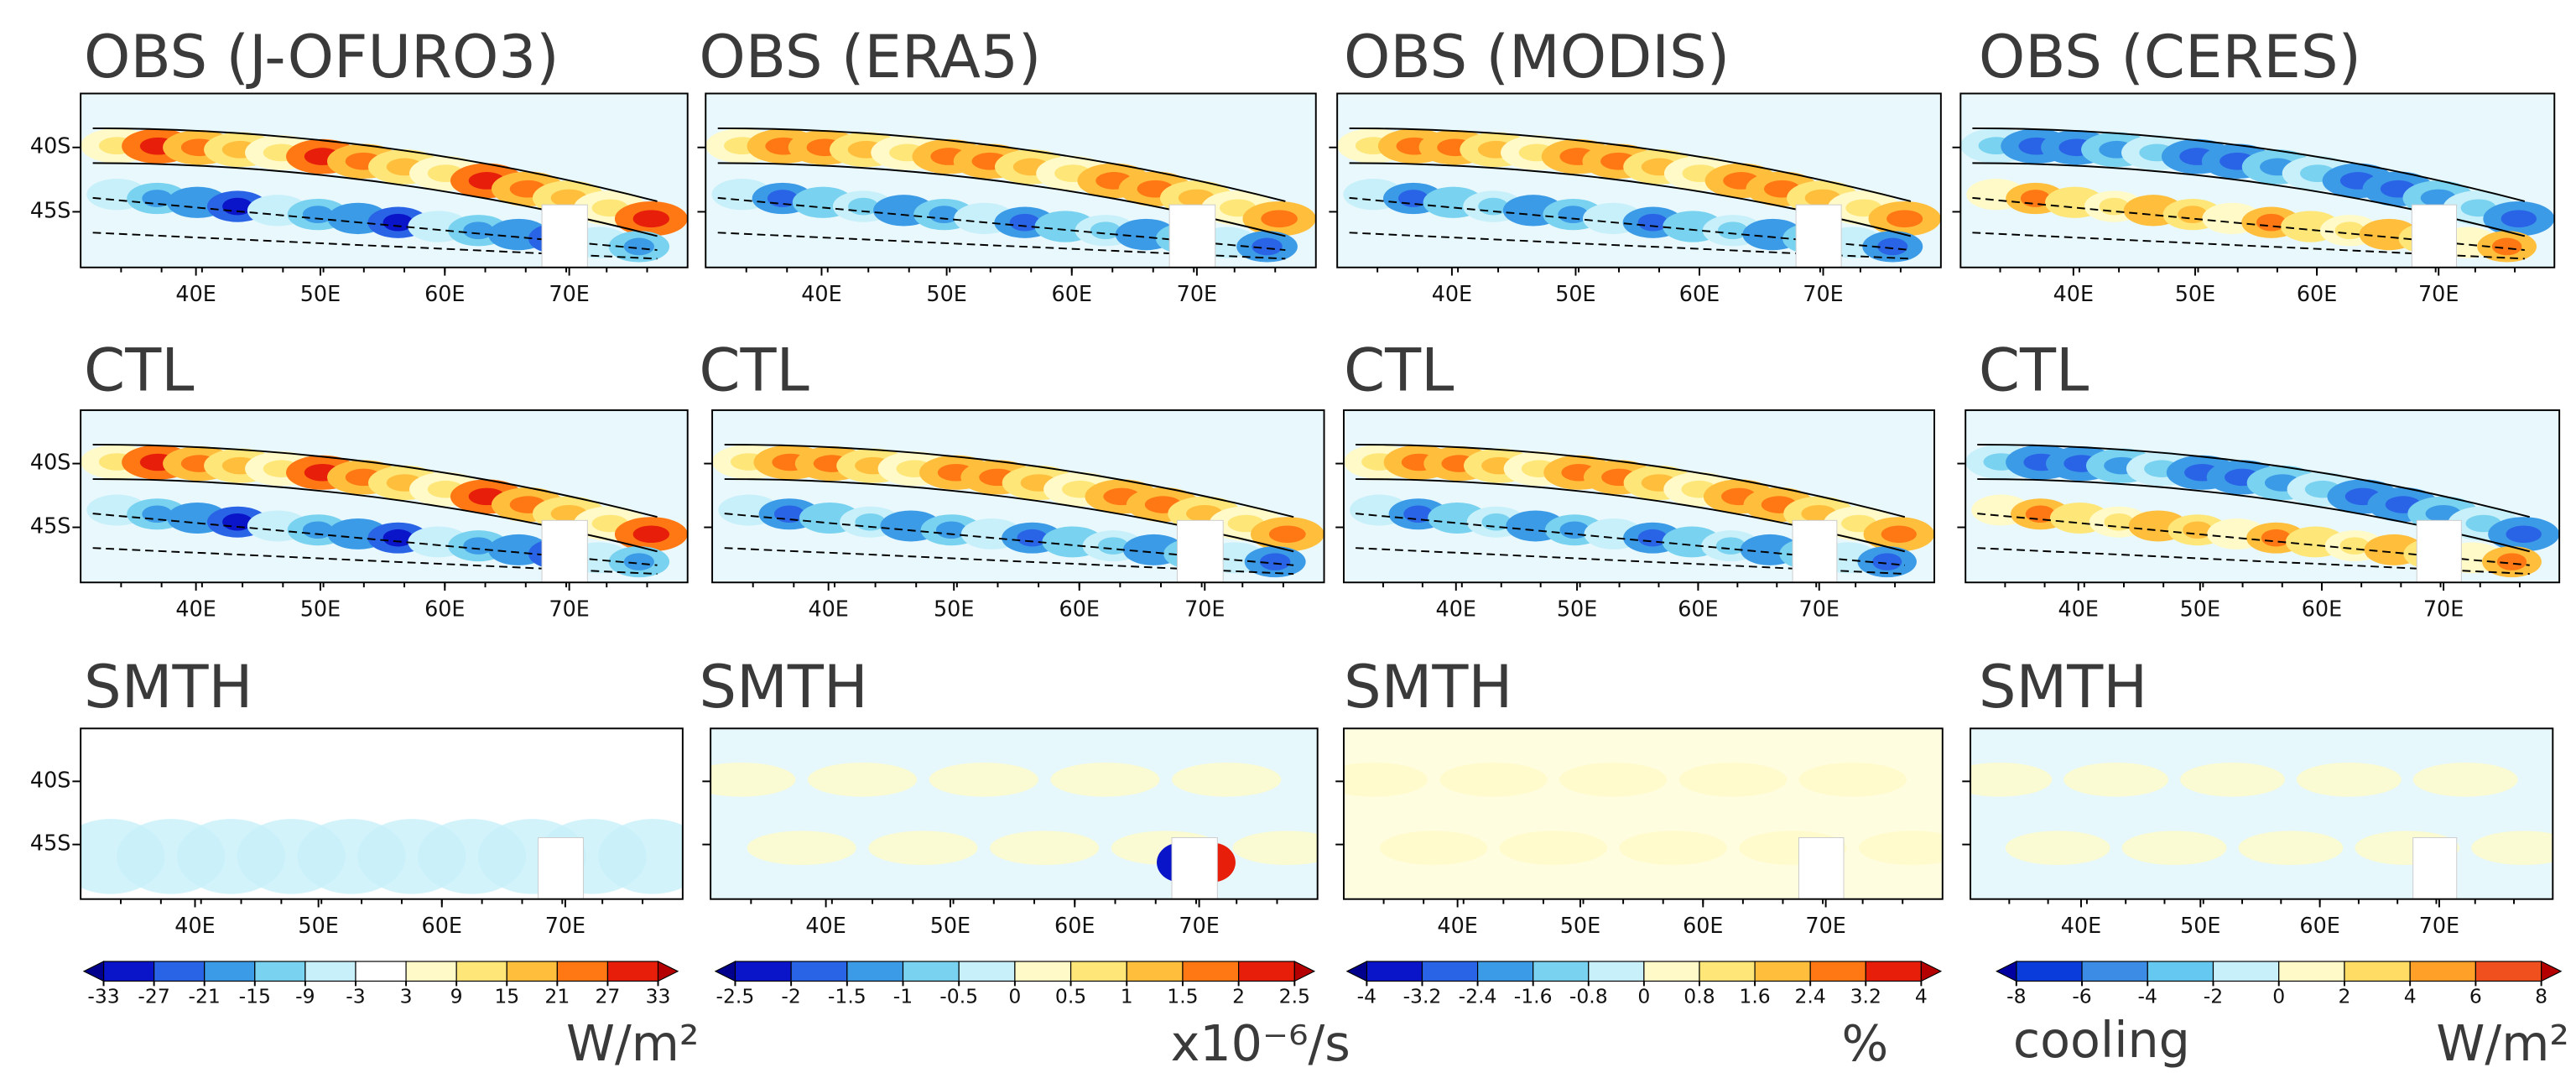 The width and height of the screenshot is (2576, 1073). What do you see at coordinates (50, 146) in the screenshot?
I see `y-tick-label: 40S` at bounding box center [50, 146].